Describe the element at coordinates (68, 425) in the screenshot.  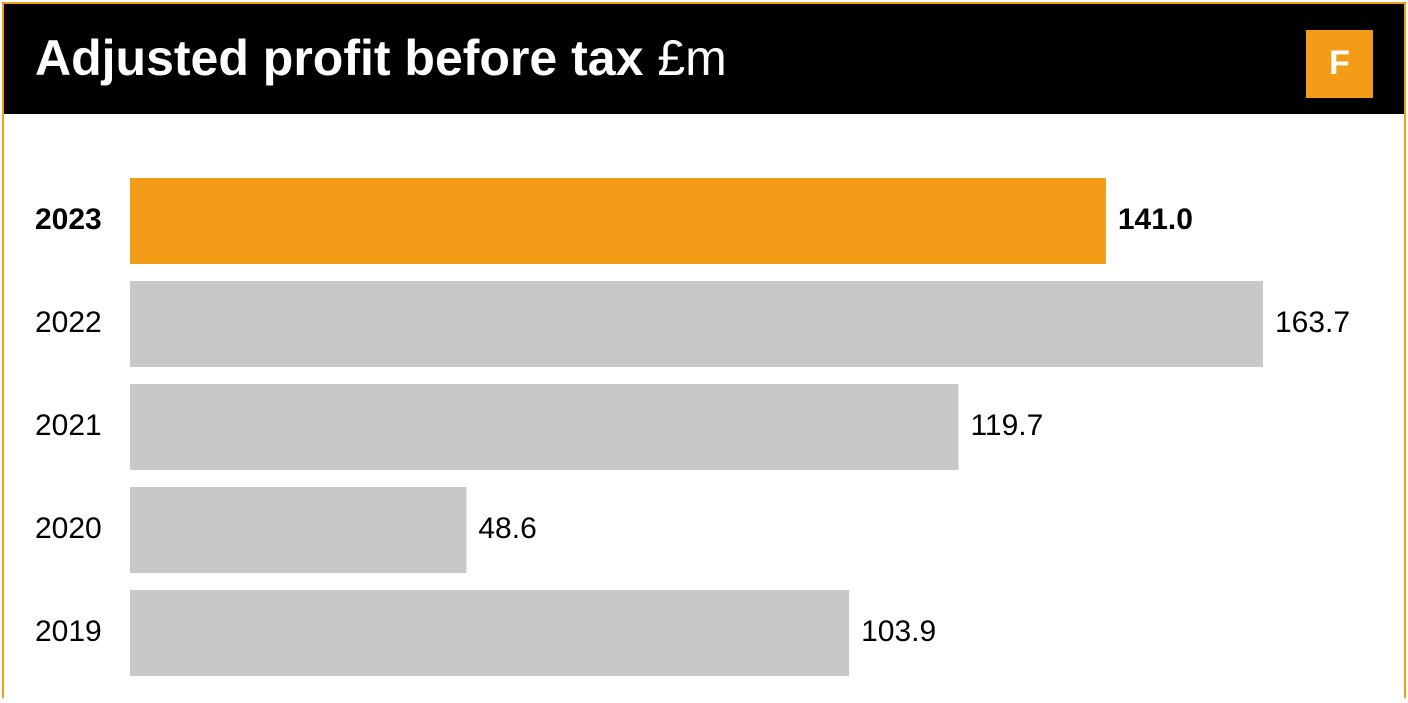
I see `category-label: 2021` at that location.